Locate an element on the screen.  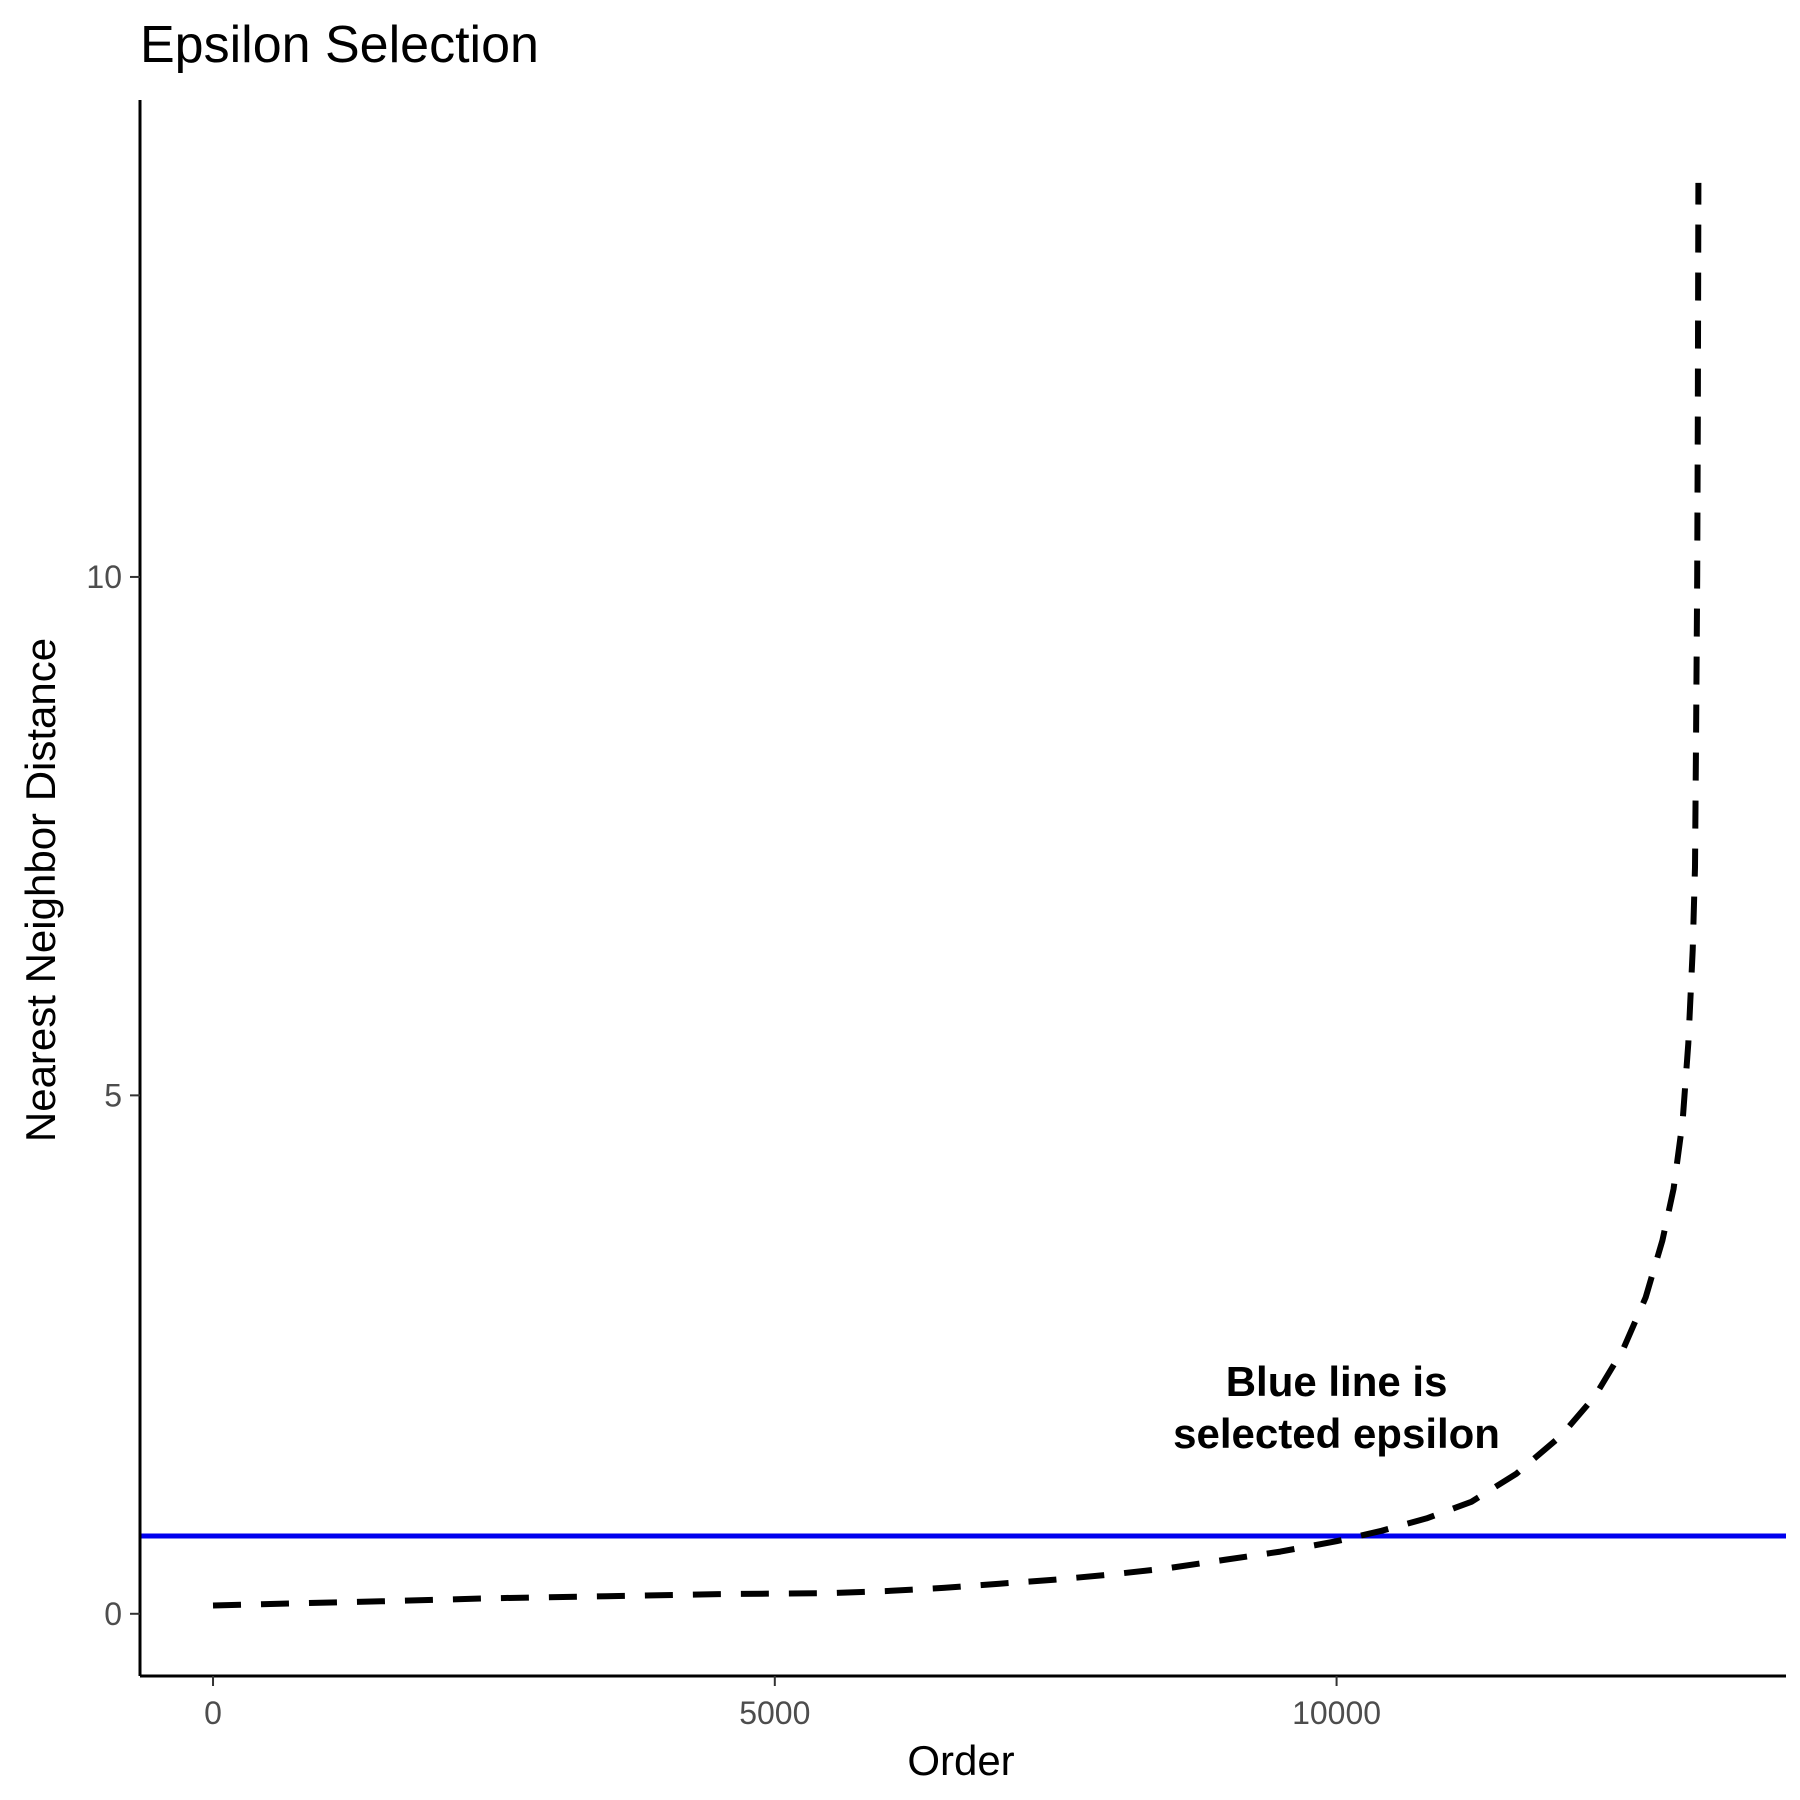
x-tick-label: 10000 is located at coordinates (1336, 1713).